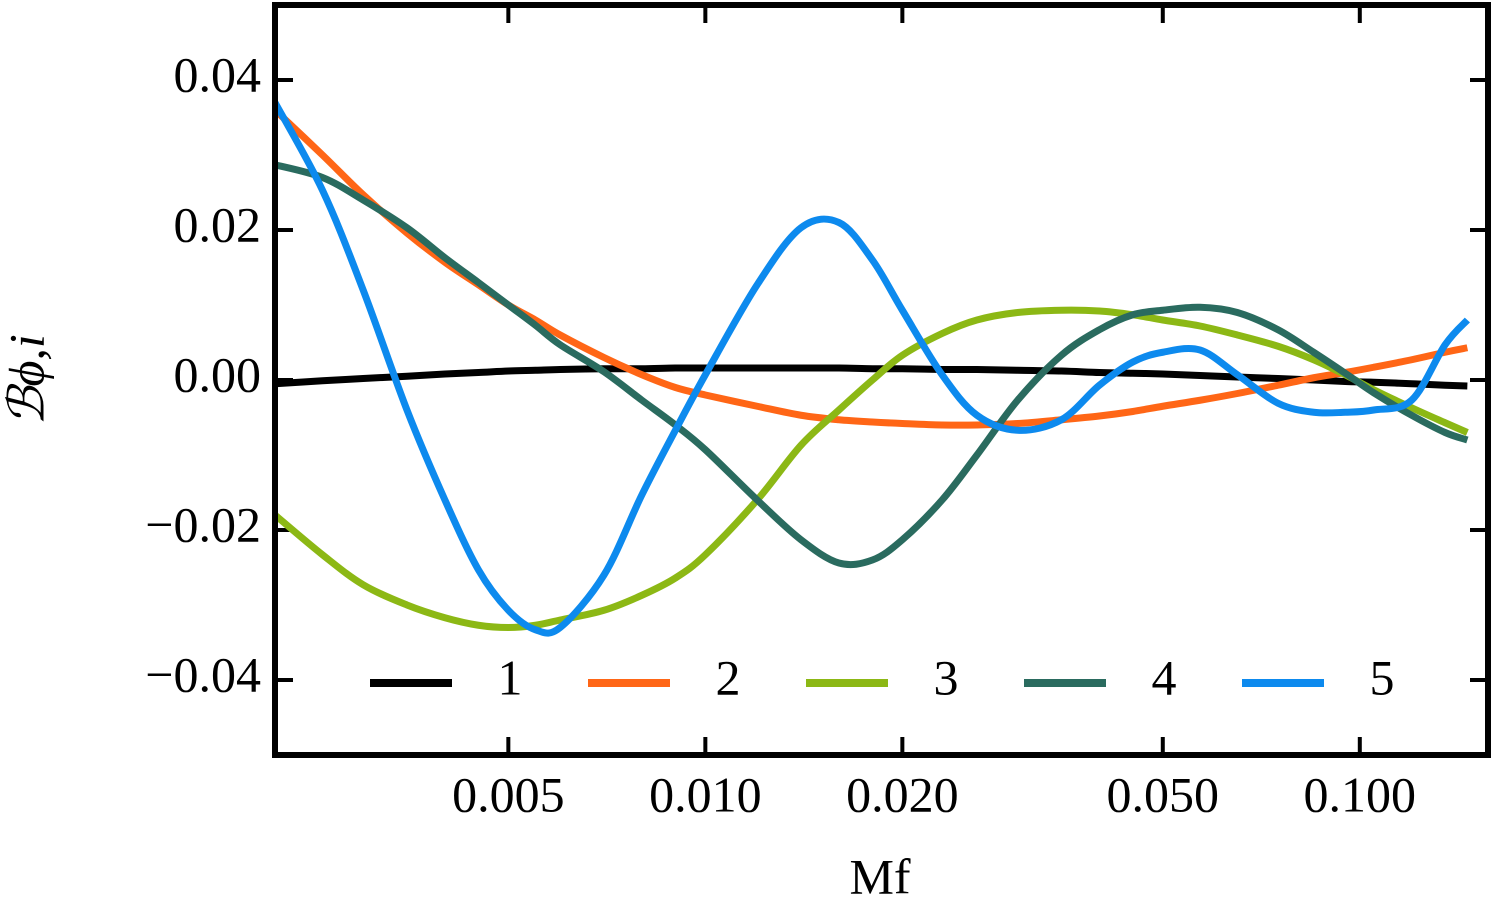 Image resolution: width=1492 pixels, height=909 pixels. Describe the element at coordinates (218, 374) in the screenshot. I see `y-tick-label: 0.00` at that location.